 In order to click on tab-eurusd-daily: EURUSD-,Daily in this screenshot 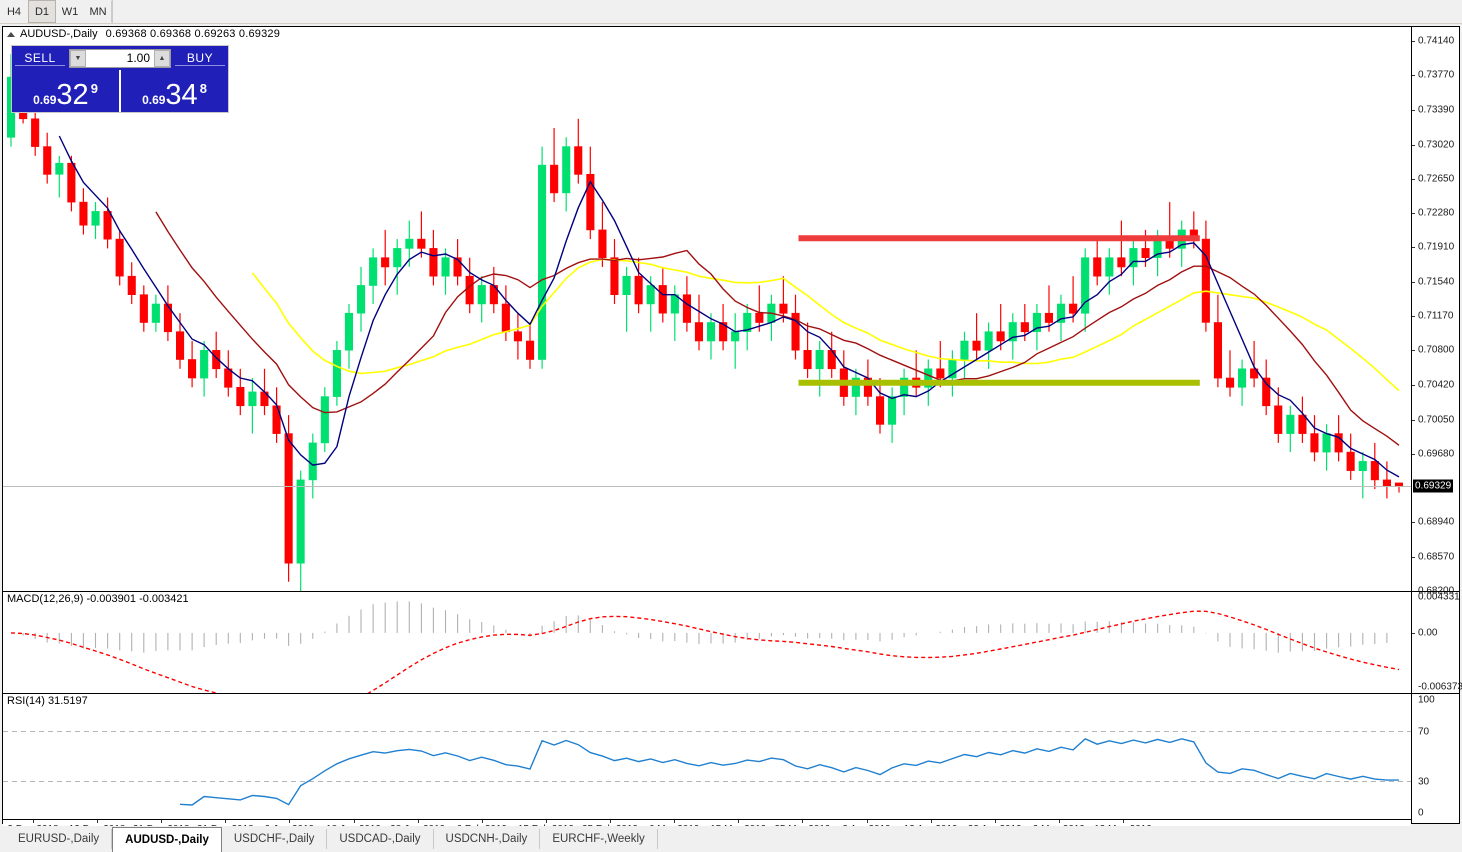, I will do `click(59, 839)`.